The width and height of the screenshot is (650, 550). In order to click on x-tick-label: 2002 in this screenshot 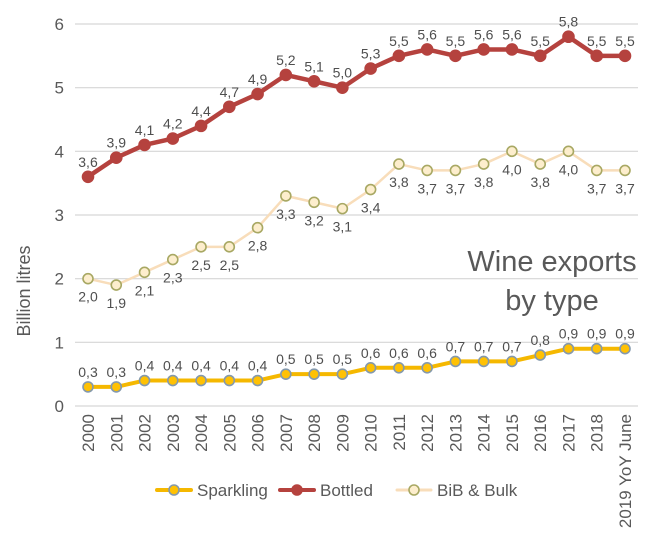, I will do `click(145, 433)`.